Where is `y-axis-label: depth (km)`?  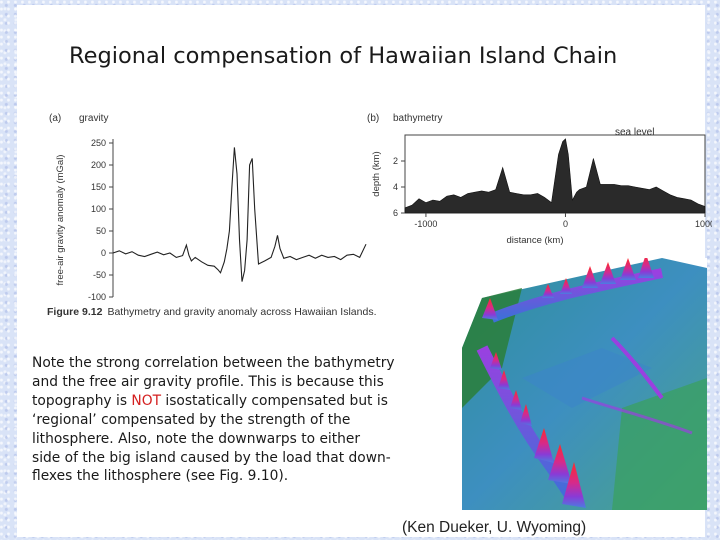
y-axis-label: depth (km) is located at coordinates (376, 173).